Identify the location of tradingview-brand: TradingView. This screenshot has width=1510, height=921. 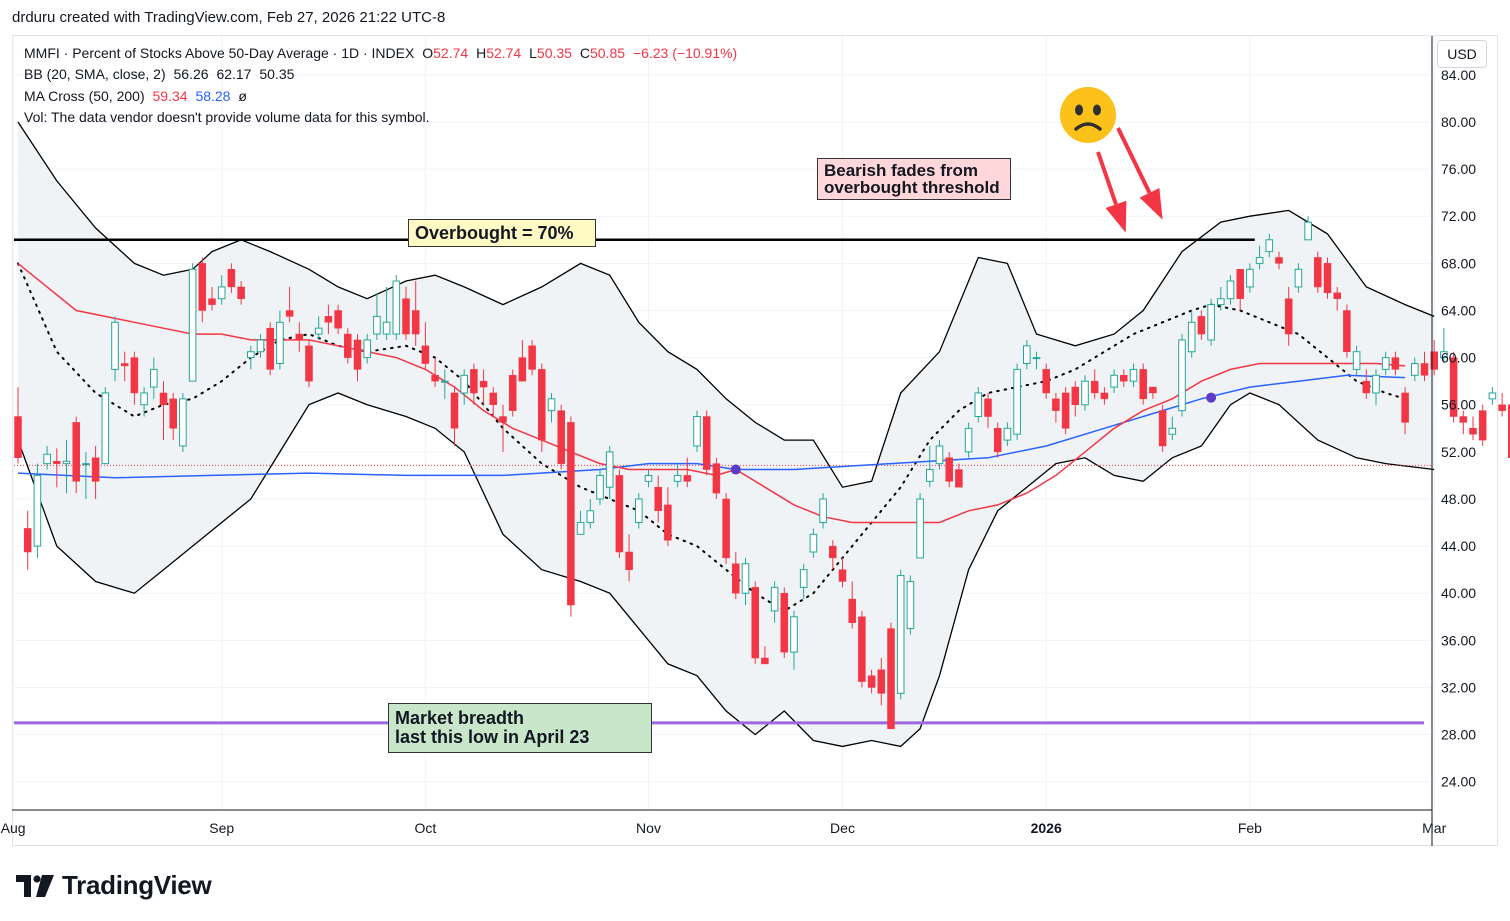
(114, 885).